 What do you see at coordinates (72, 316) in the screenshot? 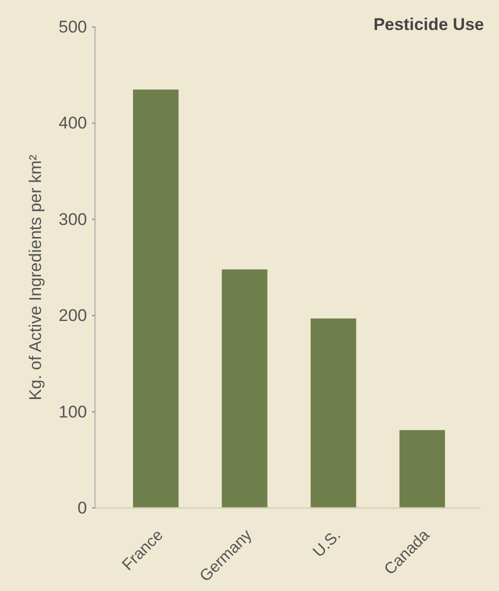
I see `y-tick-label: 200` at bounding box center [72, 316].